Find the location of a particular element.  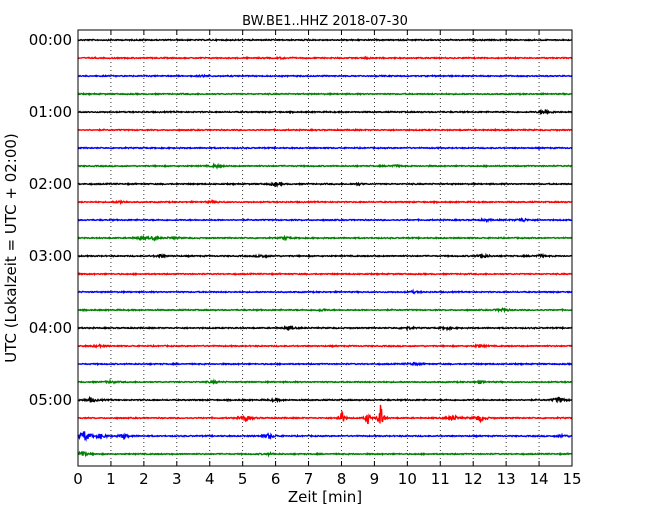

x-tick-label: 15 is located at coordinates (571, 479).